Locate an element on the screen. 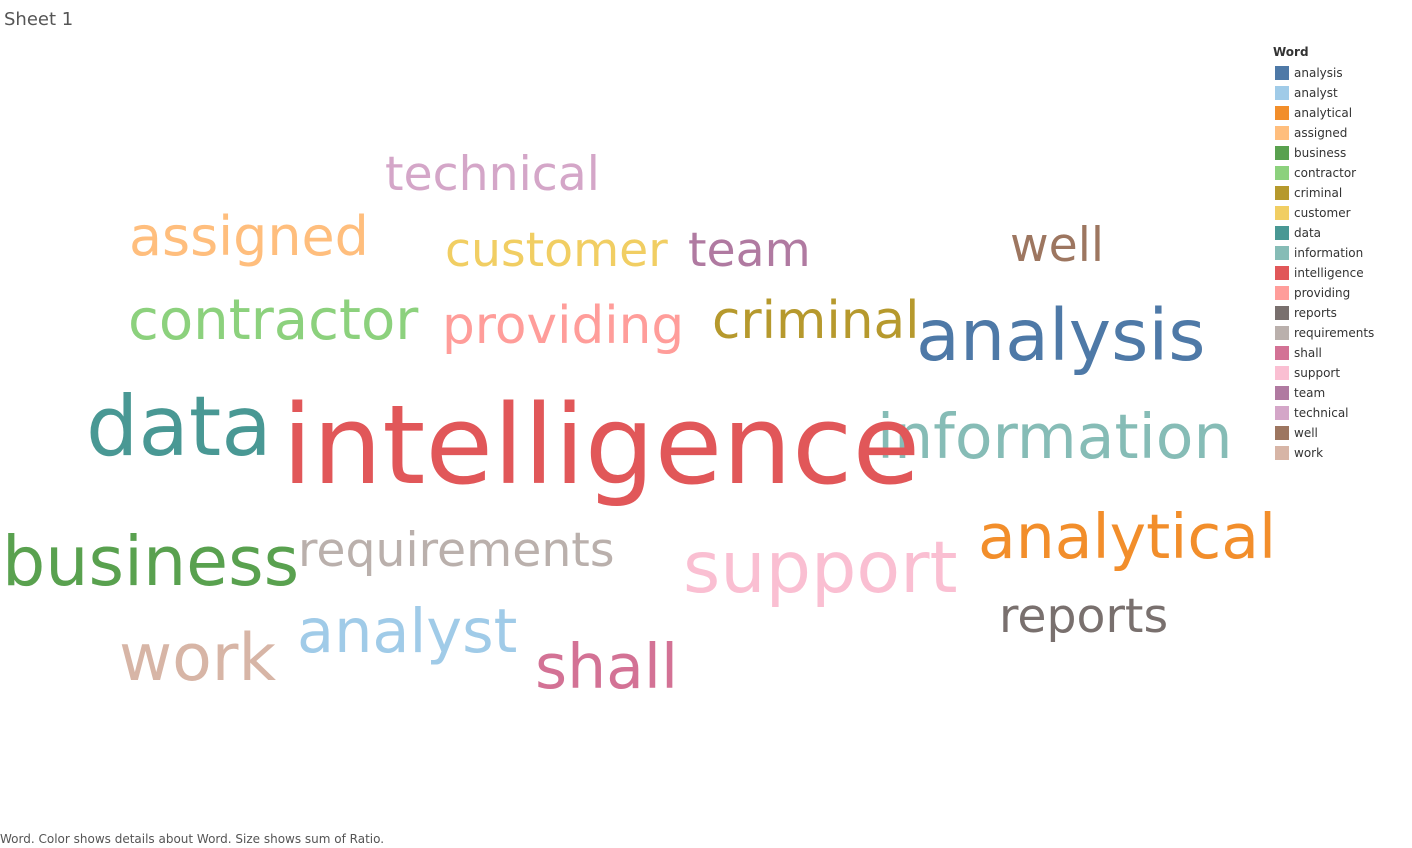  legend-label: analytical is located at coordinates (1323, 113).